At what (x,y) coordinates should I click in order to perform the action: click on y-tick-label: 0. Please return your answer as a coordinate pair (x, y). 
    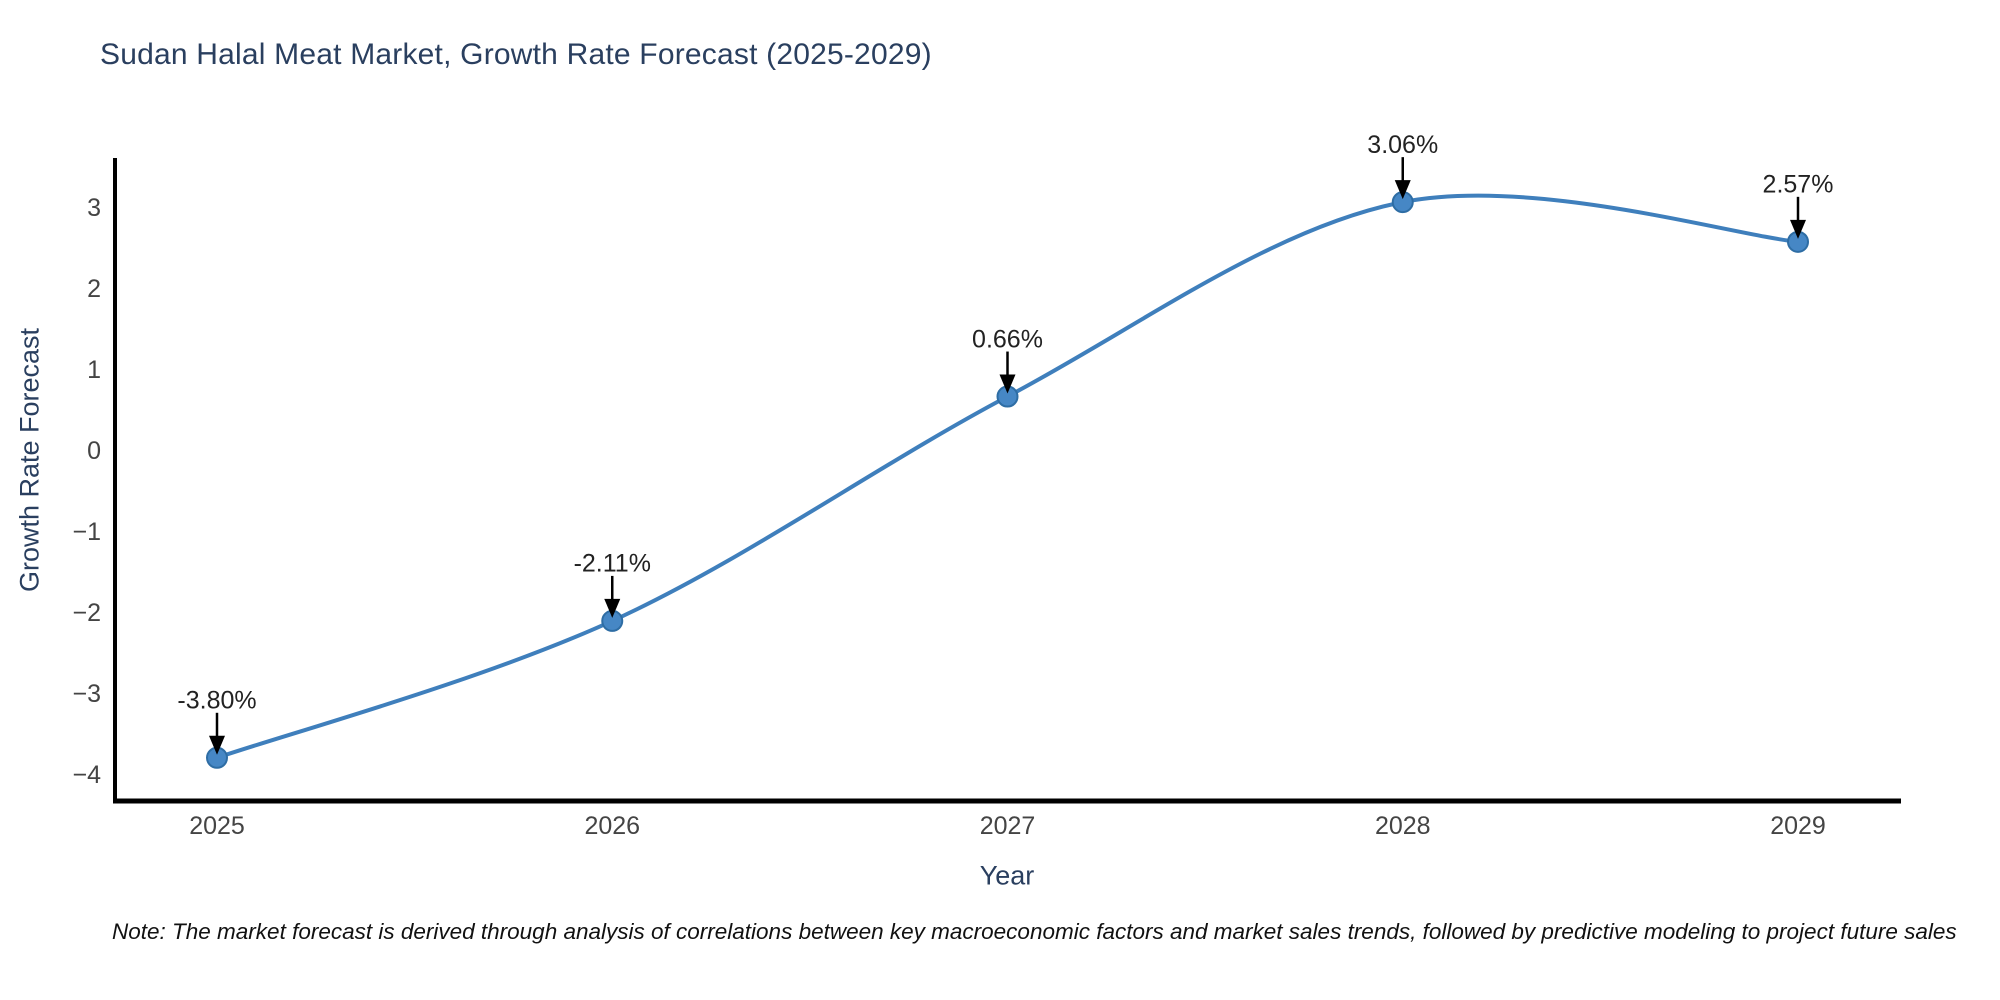
    Looking at the image, I should click on (94, 451).